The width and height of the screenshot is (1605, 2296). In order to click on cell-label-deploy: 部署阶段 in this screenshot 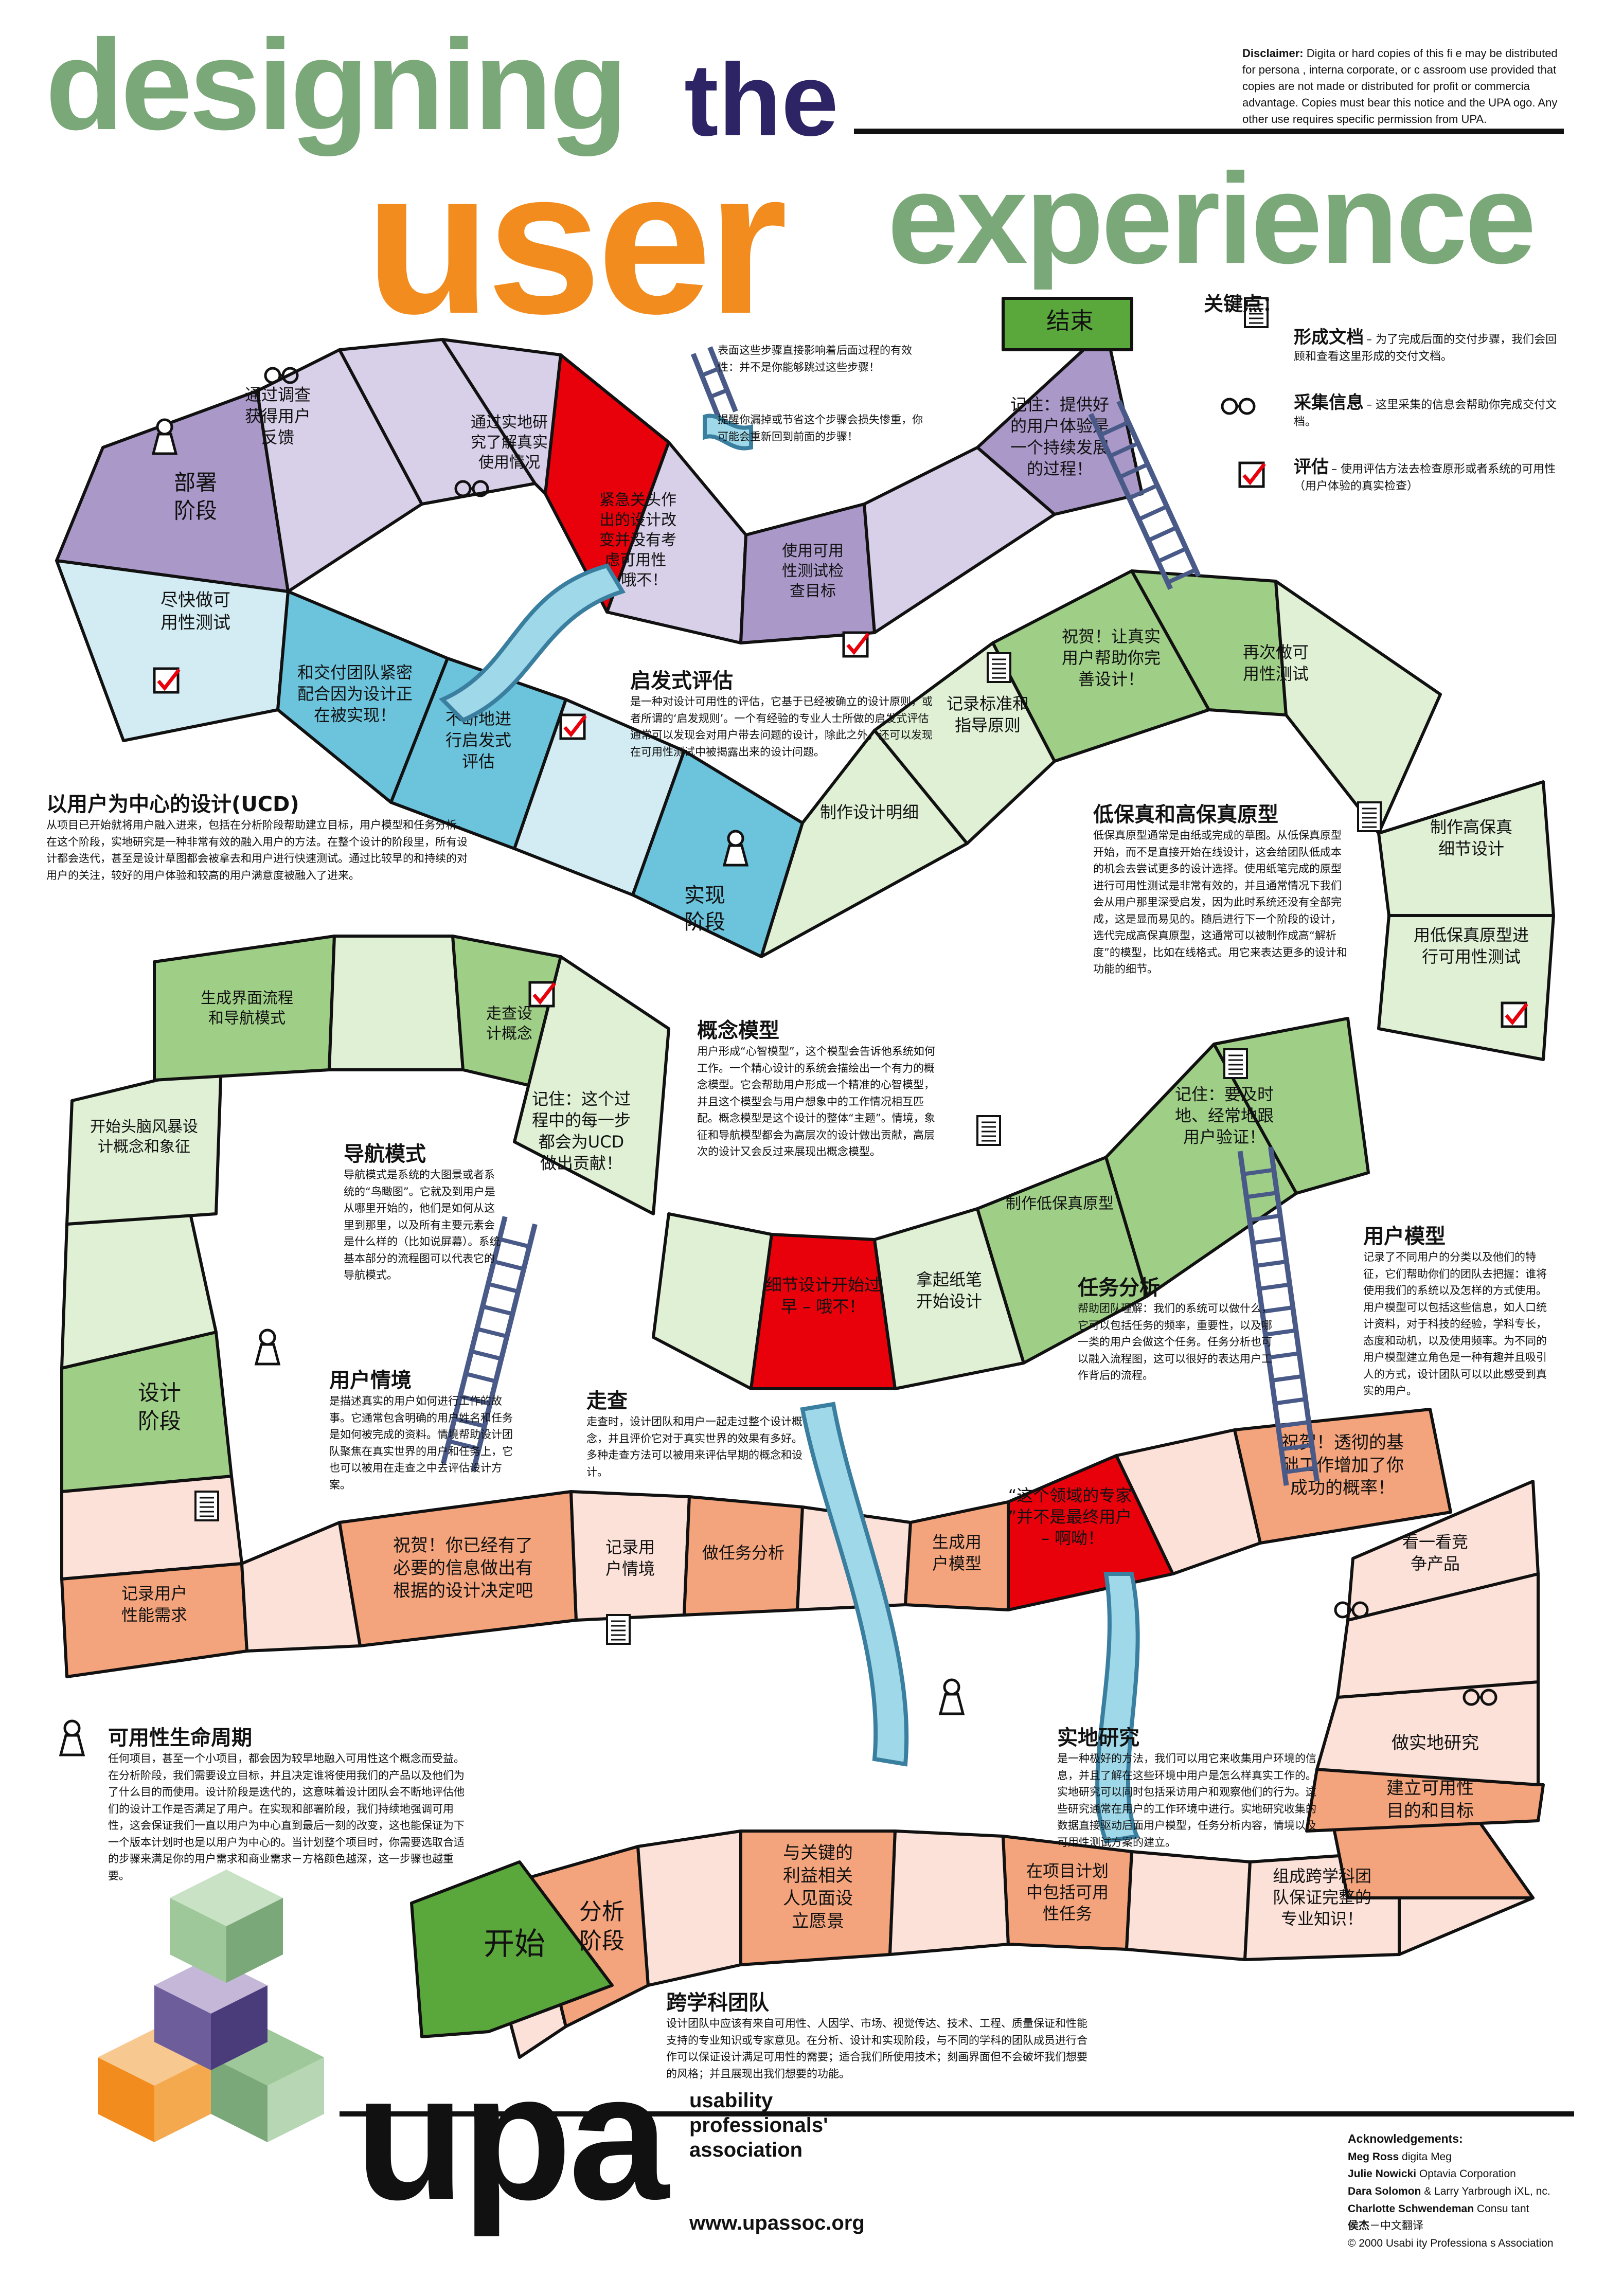, I will do `click(195, 497)`.